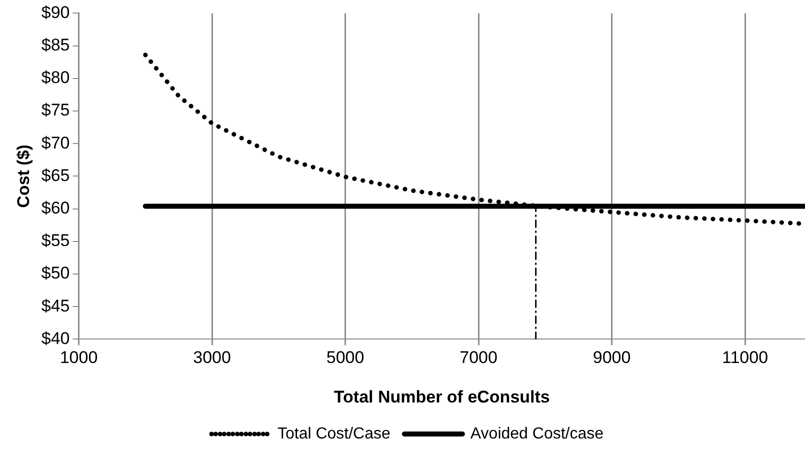 The width and height of the screenshot is (805, 458). What do you see at coordinates (479, 358) in the screenshot?
I see `x-tick-label: 7000` at bounding box center [479, 358].